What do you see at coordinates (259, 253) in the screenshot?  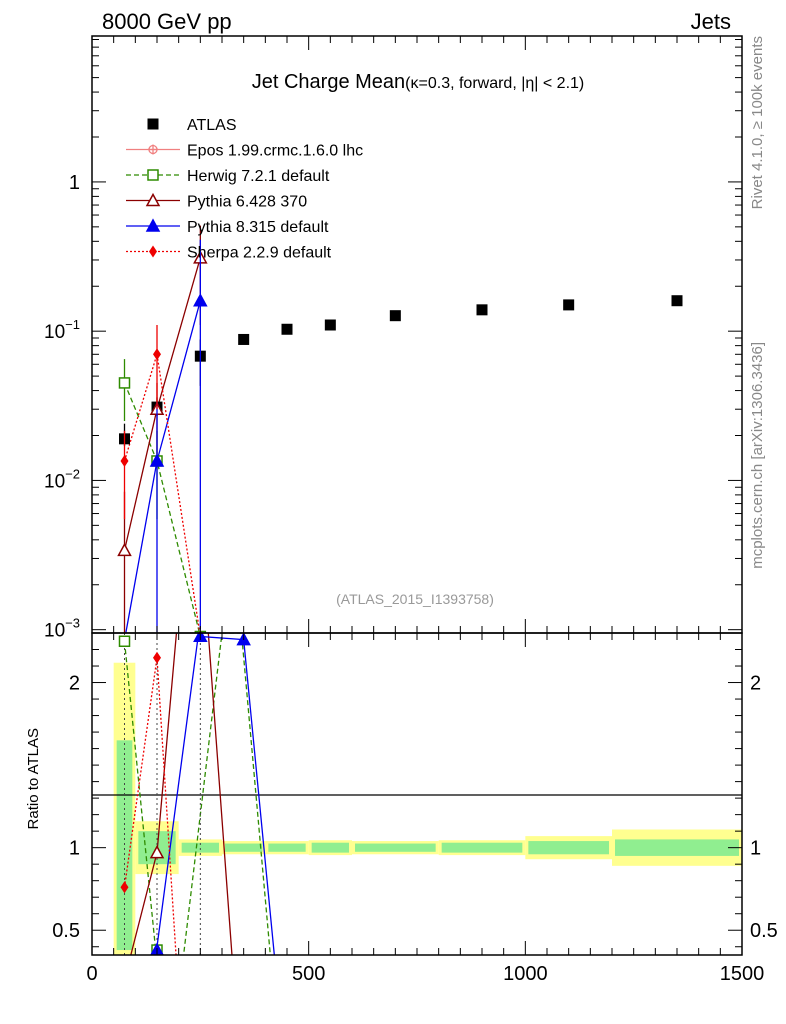 I see `legend-label-sherpa: Sherpa 2.2.9 default` at bounding box center [259, 253].